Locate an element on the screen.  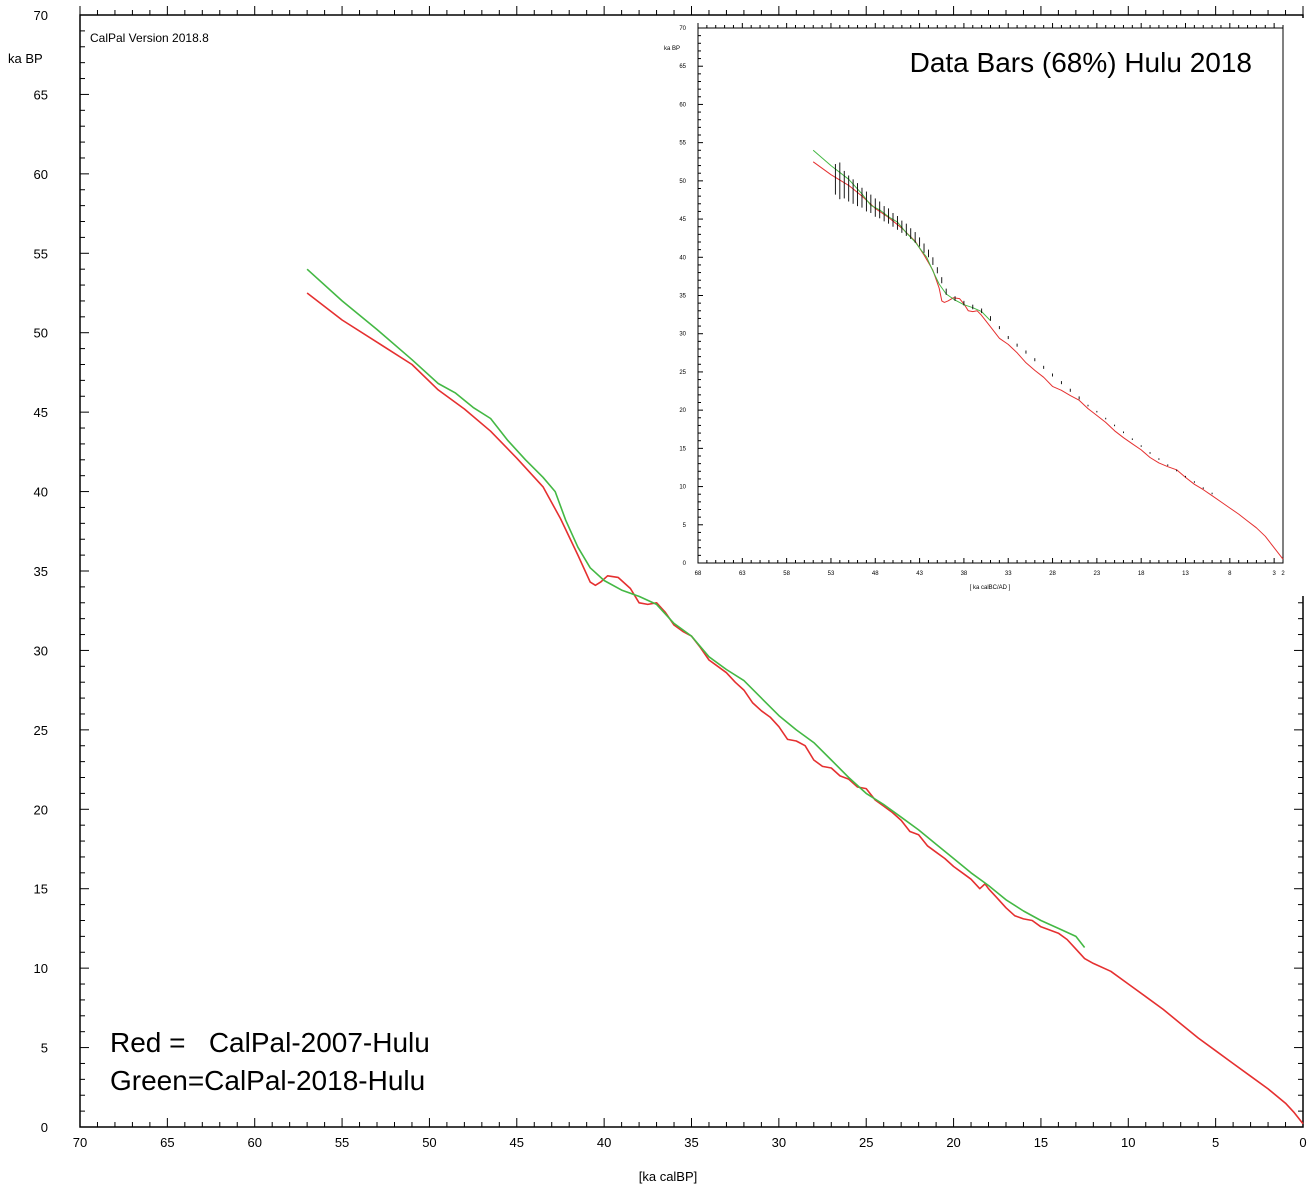
inset-series is located at coordinates (1048, 354).